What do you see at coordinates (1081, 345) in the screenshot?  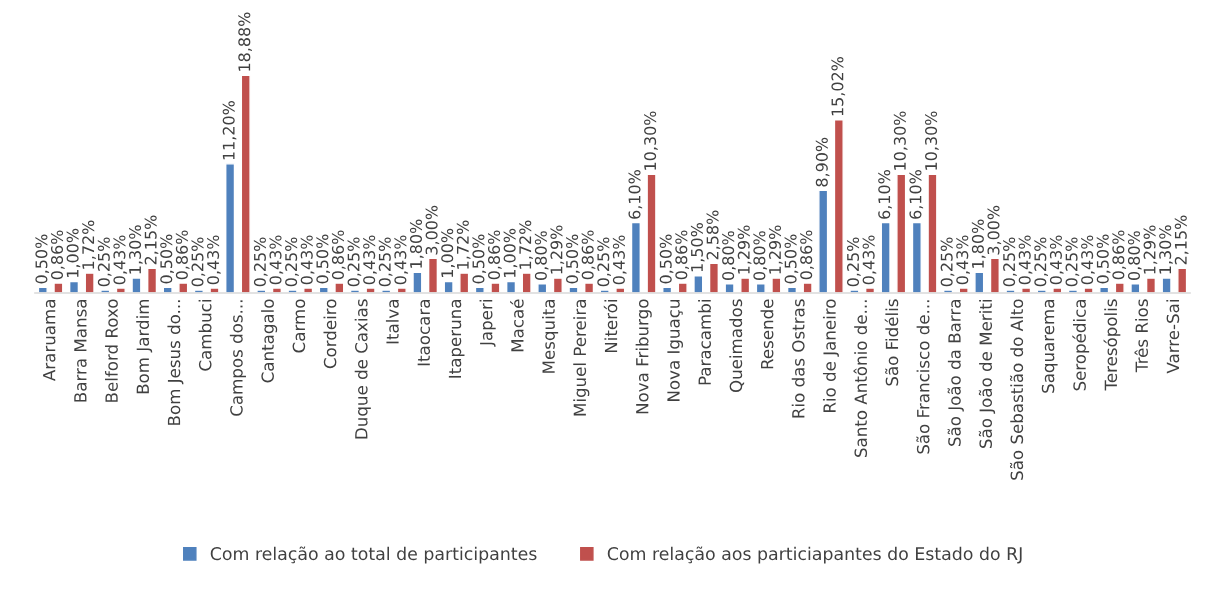 I see `x-tick-label: Seropédica` at bounding box center [1081, 345].